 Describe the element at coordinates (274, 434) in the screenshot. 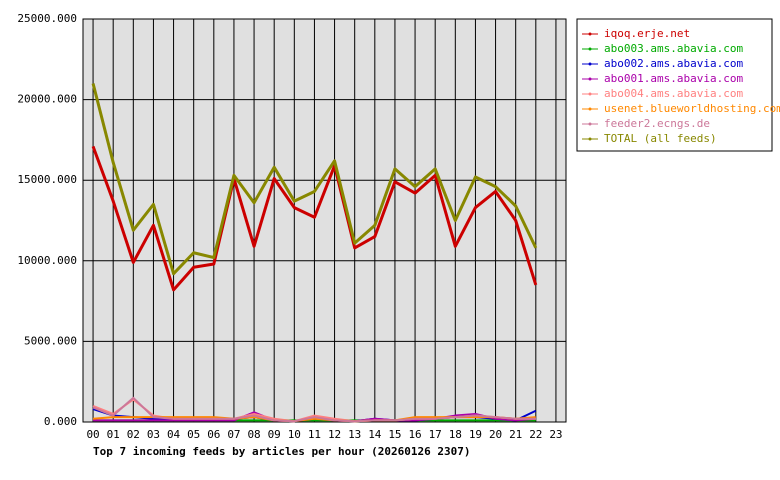

I see `x-tick-label: 09` at that location.